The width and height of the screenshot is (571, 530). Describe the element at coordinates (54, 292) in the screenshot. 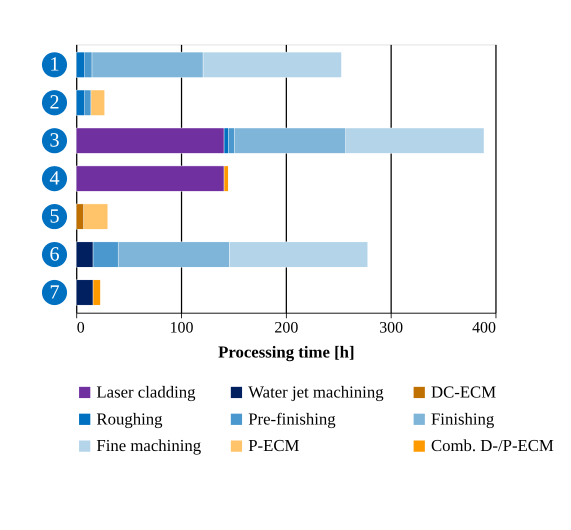

I see `y-tick-label: 7` at that location.